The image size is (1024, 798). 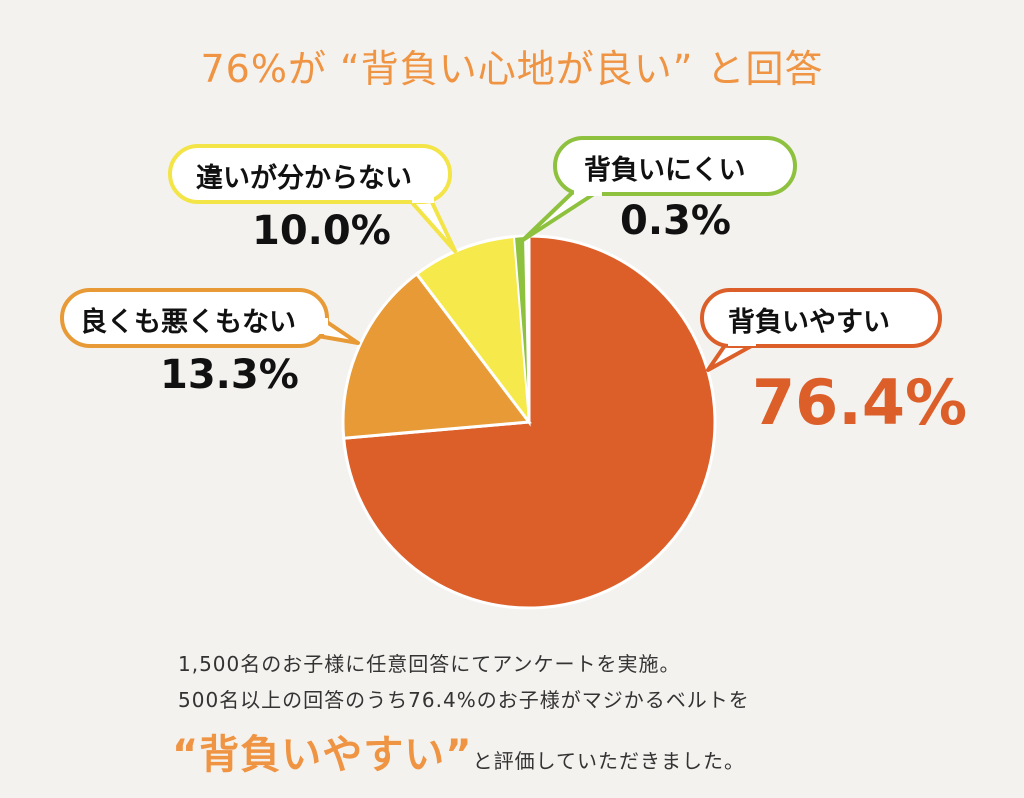 I want to click on callout-unknown-bubble, so click(x=312, y=198).